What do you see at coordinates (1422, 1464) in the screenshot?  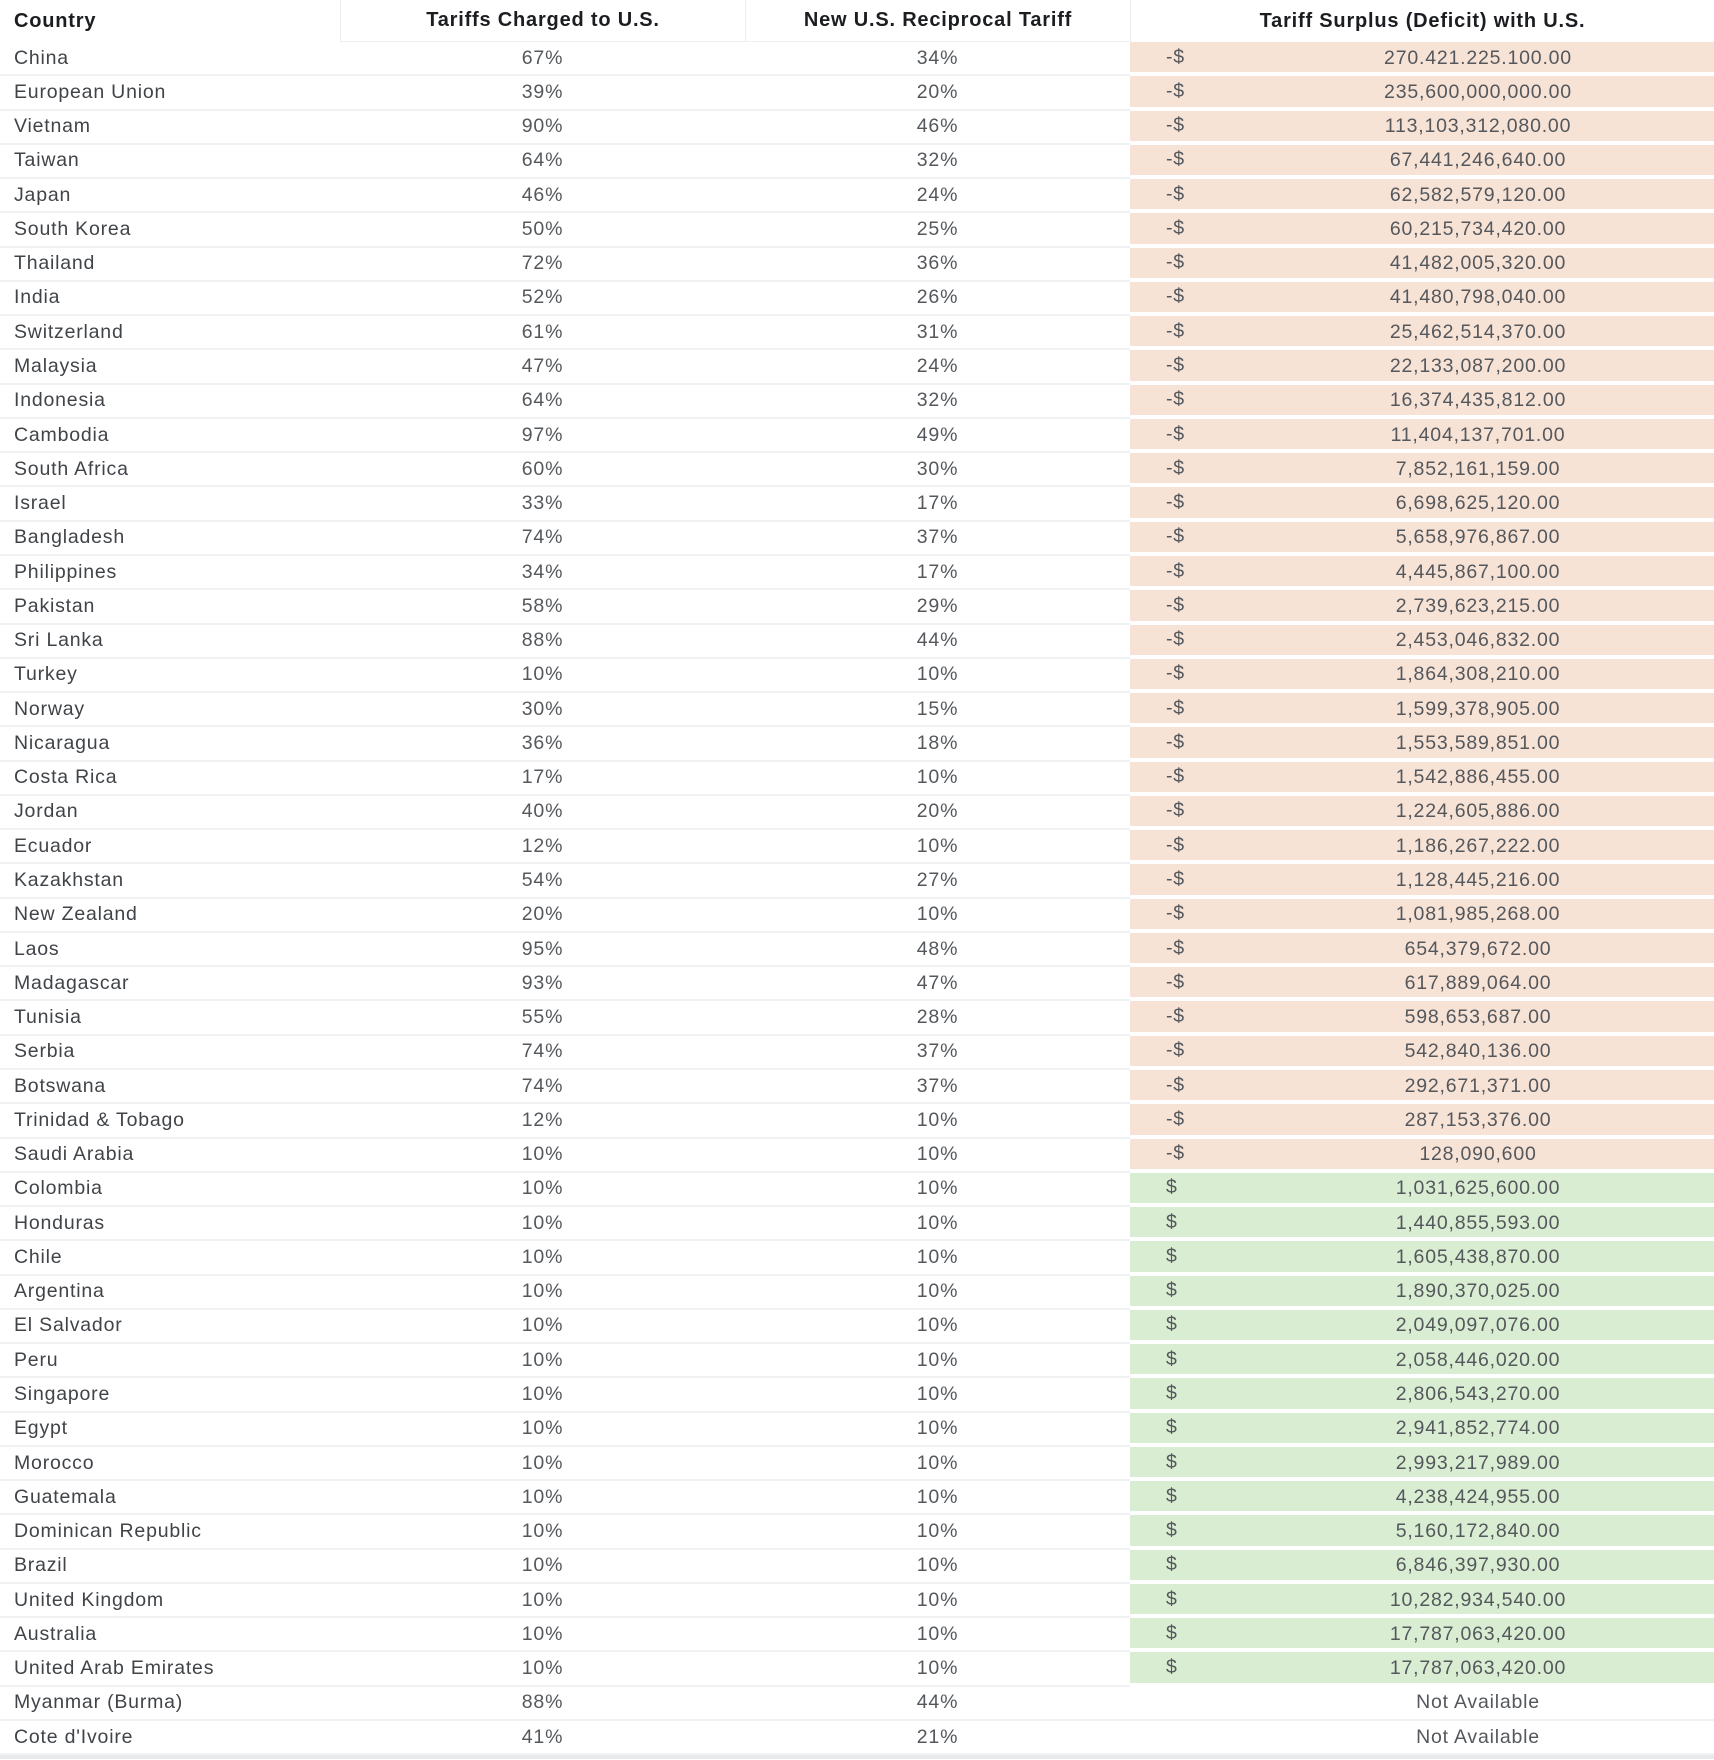 I see `balance-cell: $ 2,993,217,989.00` at bounding box center [1422, 1464].